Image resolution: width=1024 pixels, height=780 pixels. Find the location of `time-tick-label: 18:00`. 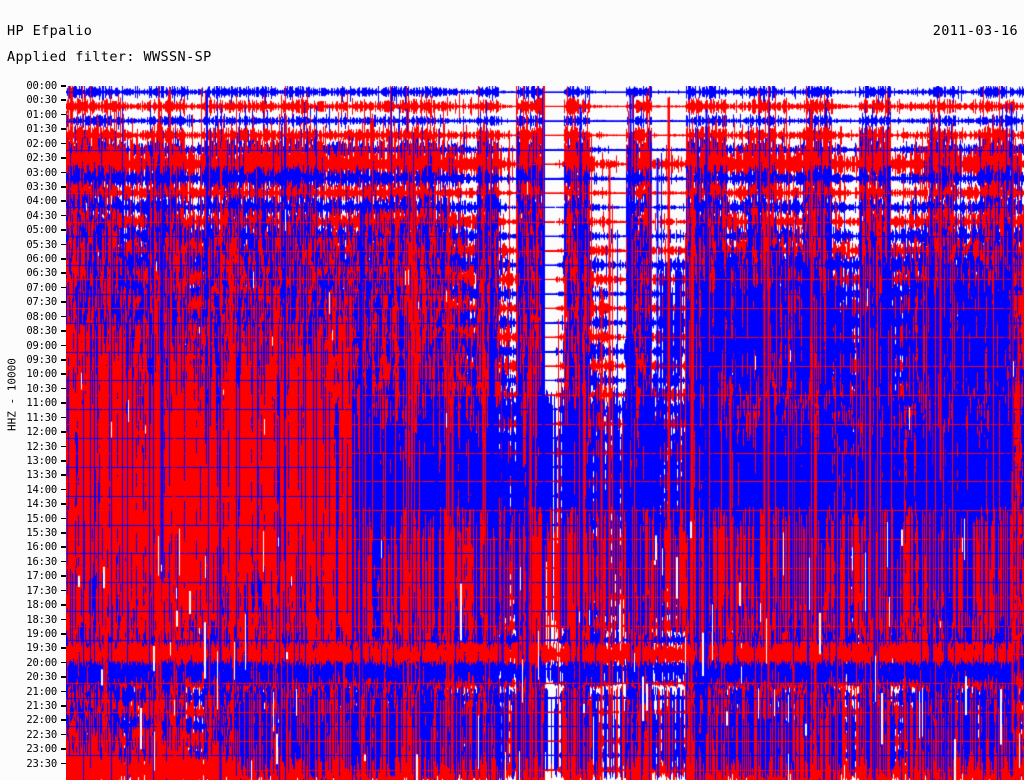

time-tick-label: 18:00 is located at coordinates (41, 605).